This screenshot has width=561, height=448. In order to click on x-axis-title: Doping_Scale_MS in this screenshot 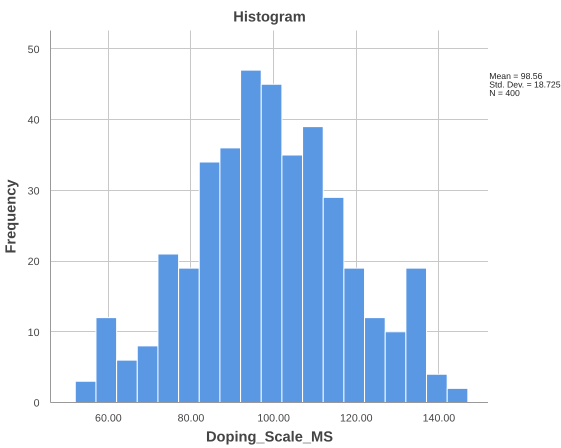, I will do `click(270, 438)`.